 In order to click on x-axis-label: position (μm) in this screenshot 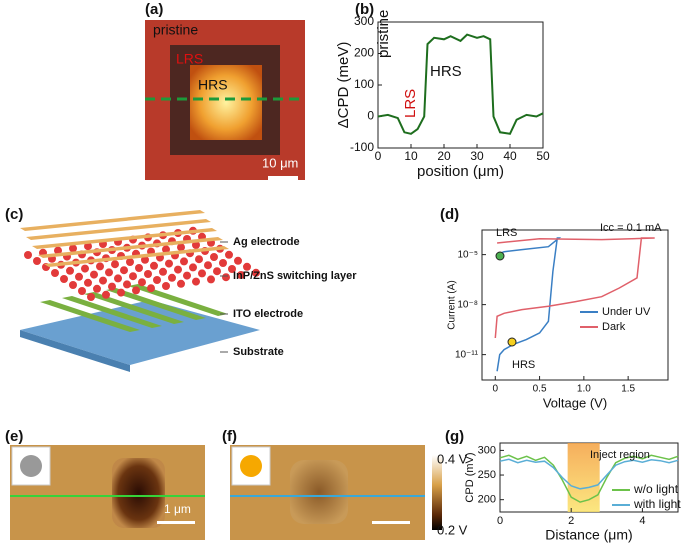, I will do `click(460, 171)`.